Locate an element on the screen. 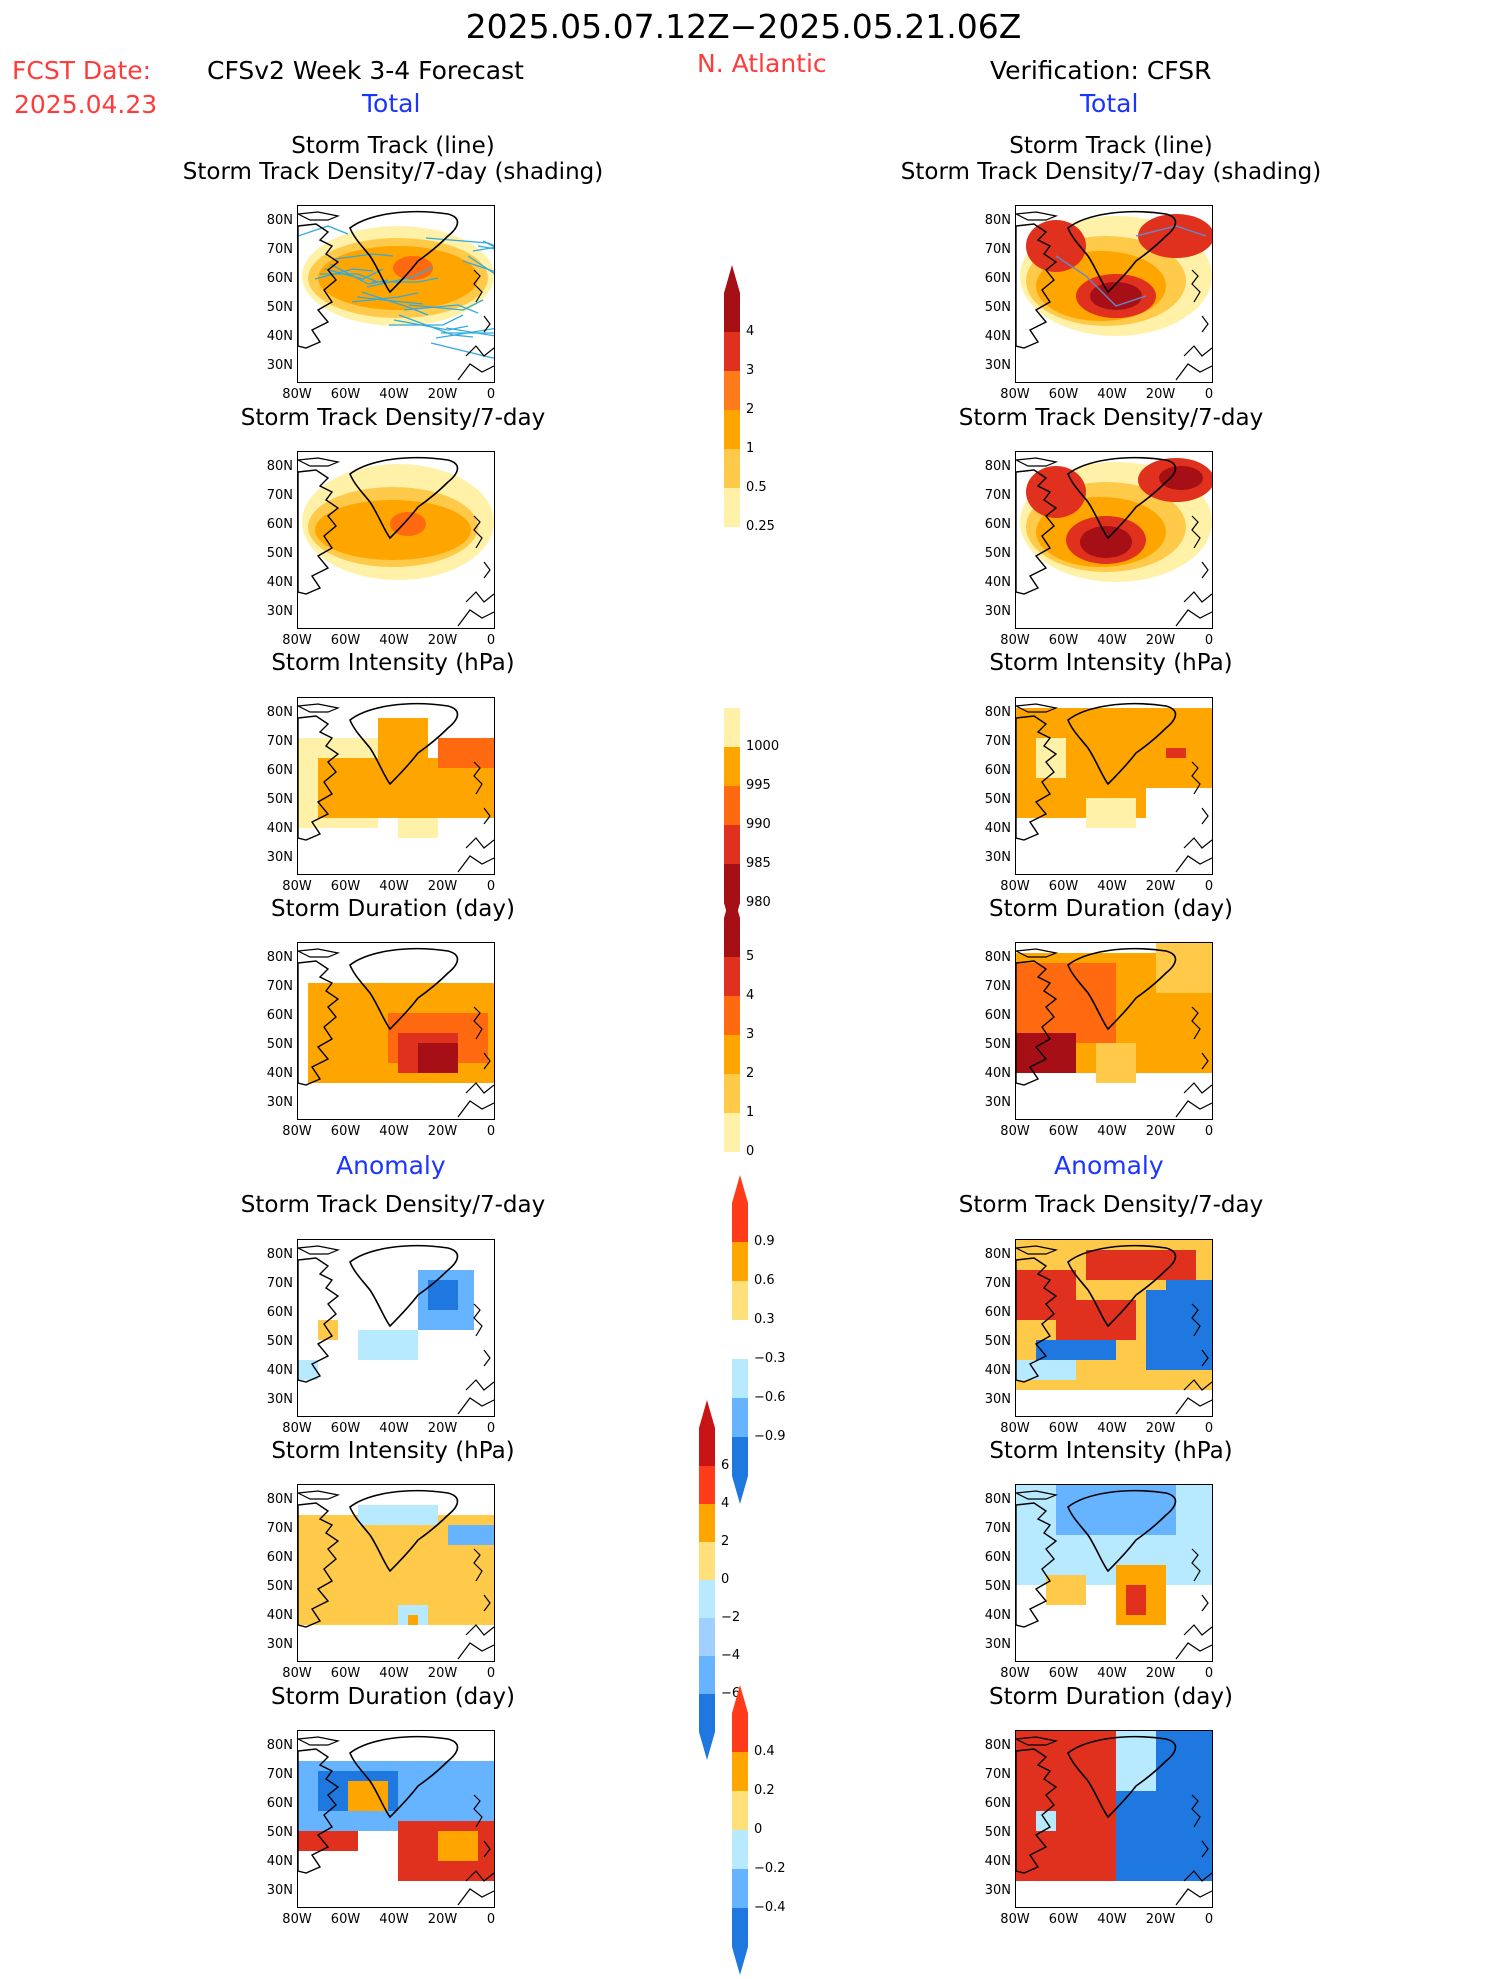  map-intensity-right is located at coordinates (1114, 786).